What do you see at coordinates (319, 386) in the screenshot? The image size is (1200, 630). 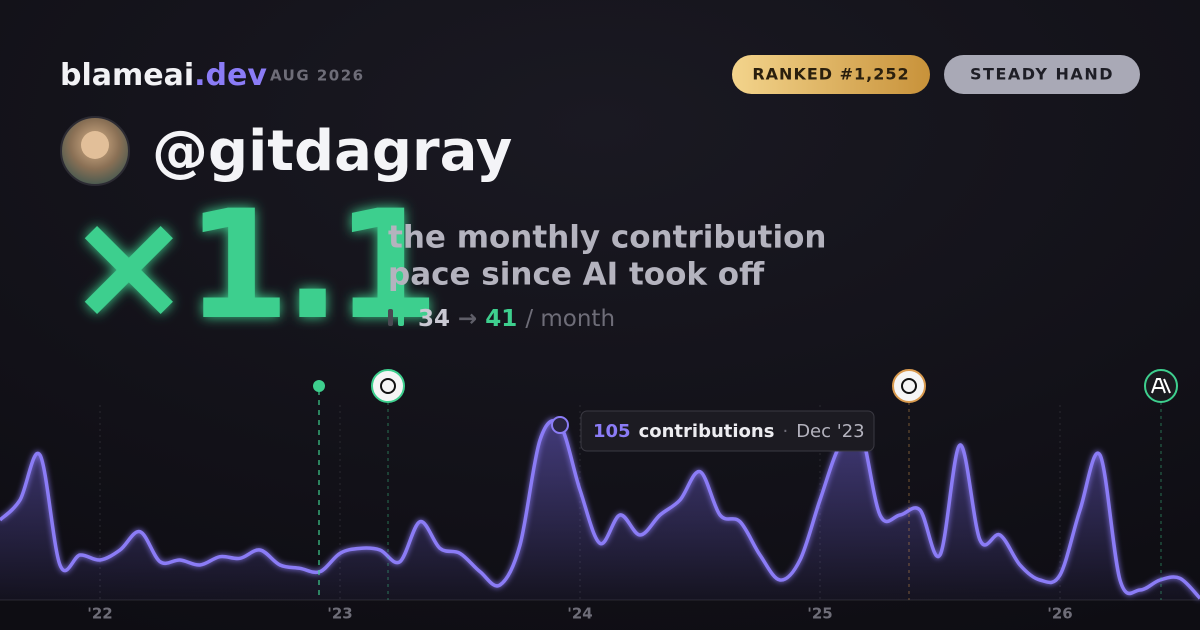 I see `ai-takeoff-dot` at bounding box center [319, 386].